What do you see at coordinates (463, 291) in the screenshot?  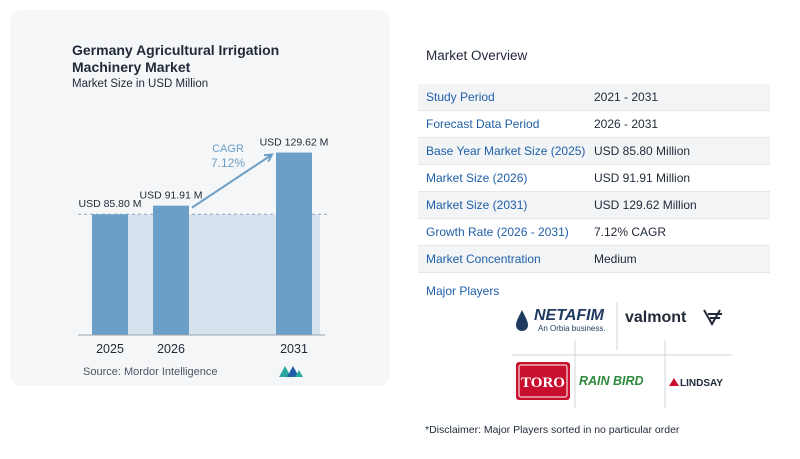 I see `players-title: Major Players` at bounding box center [463, 291].